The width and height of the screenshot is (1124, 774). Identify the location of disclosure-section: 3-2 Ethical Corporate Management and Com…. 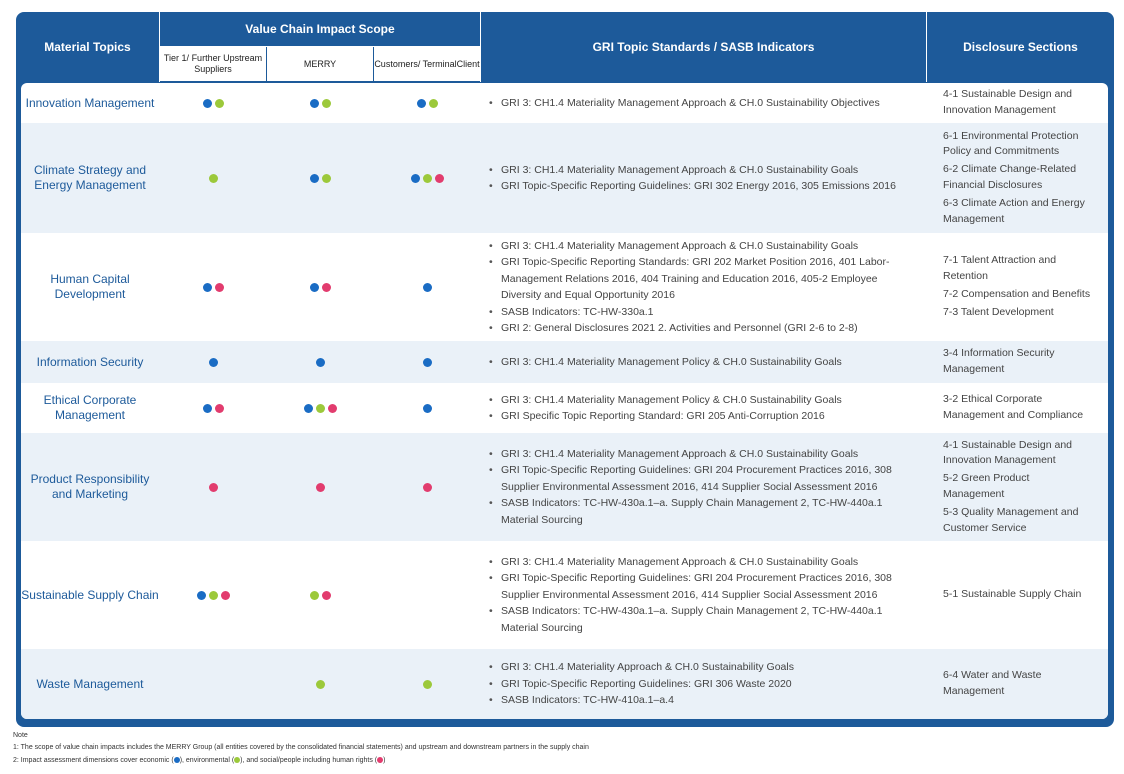
(1013, 407).